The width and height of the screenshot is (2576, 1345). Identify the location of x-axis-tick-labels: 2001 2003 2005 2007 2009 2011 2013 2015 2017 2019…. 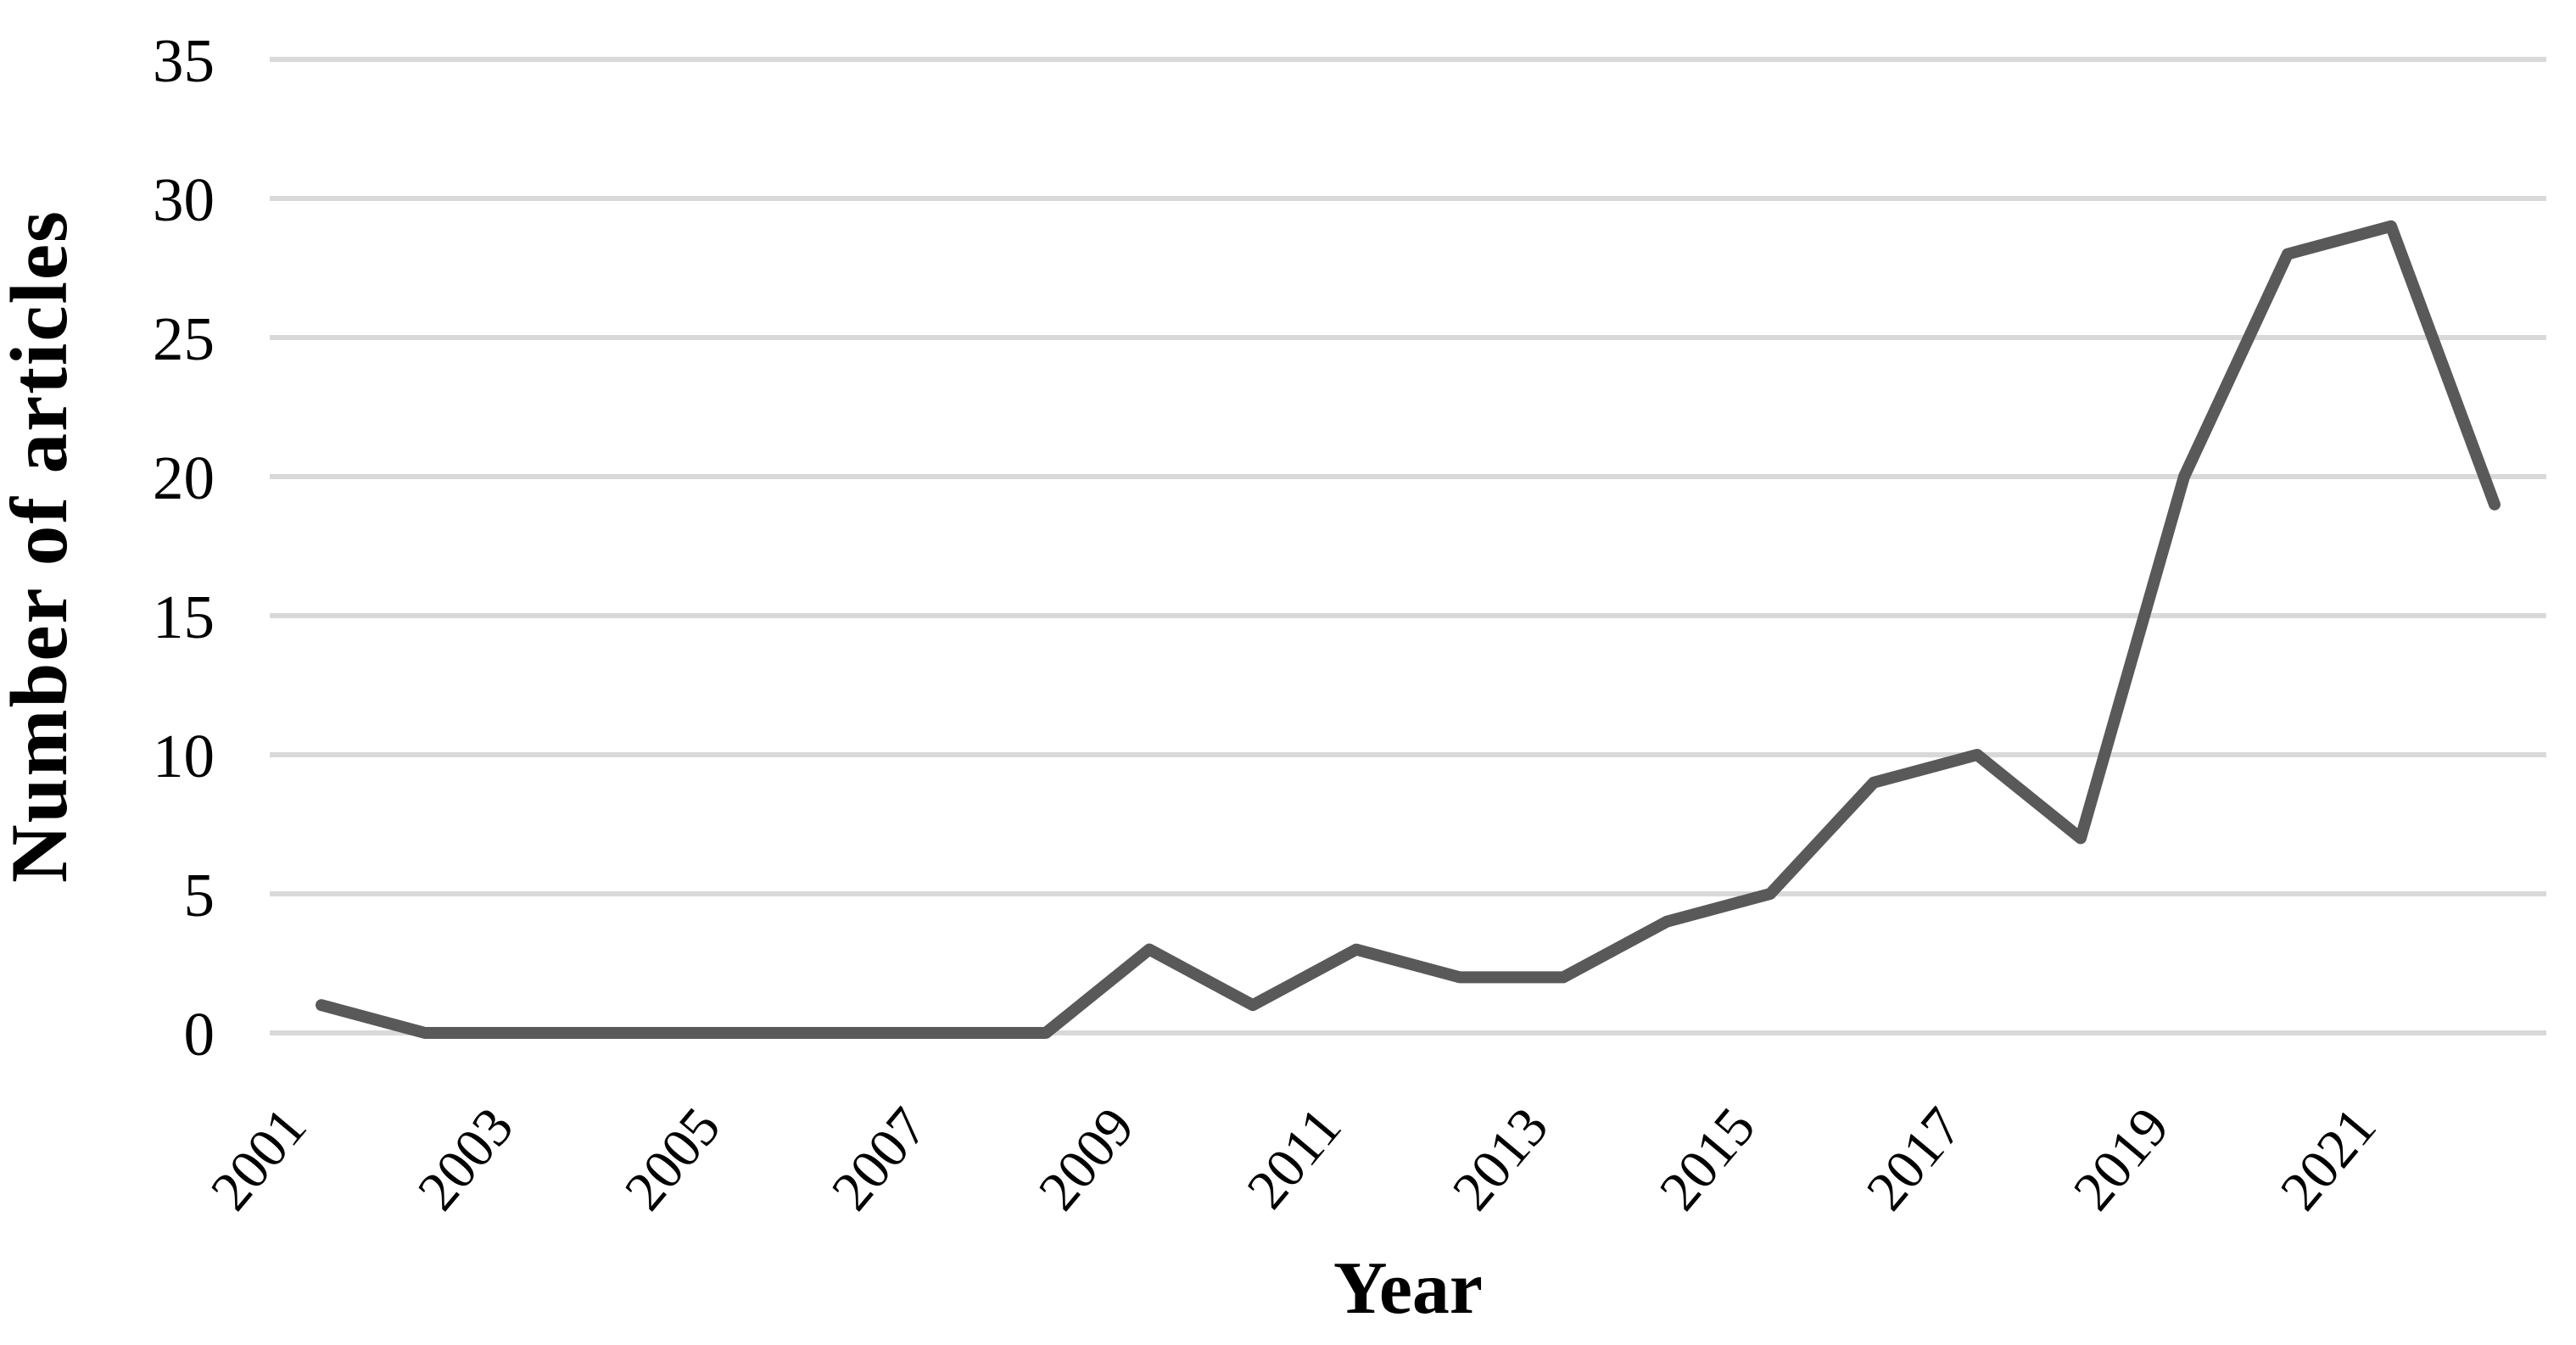
(1294, 1159).